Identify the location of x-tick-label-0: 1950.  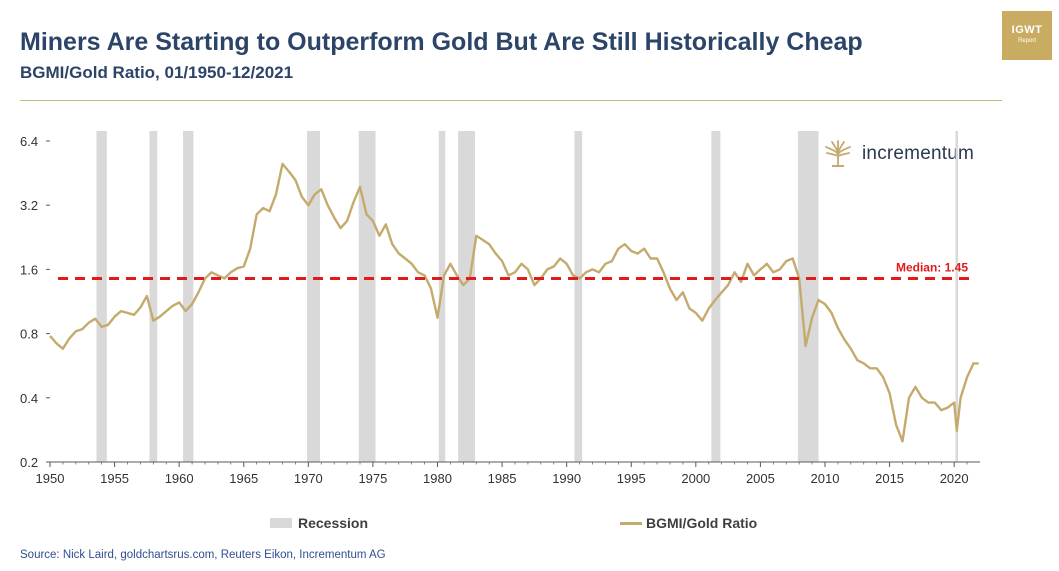
(50, 478).